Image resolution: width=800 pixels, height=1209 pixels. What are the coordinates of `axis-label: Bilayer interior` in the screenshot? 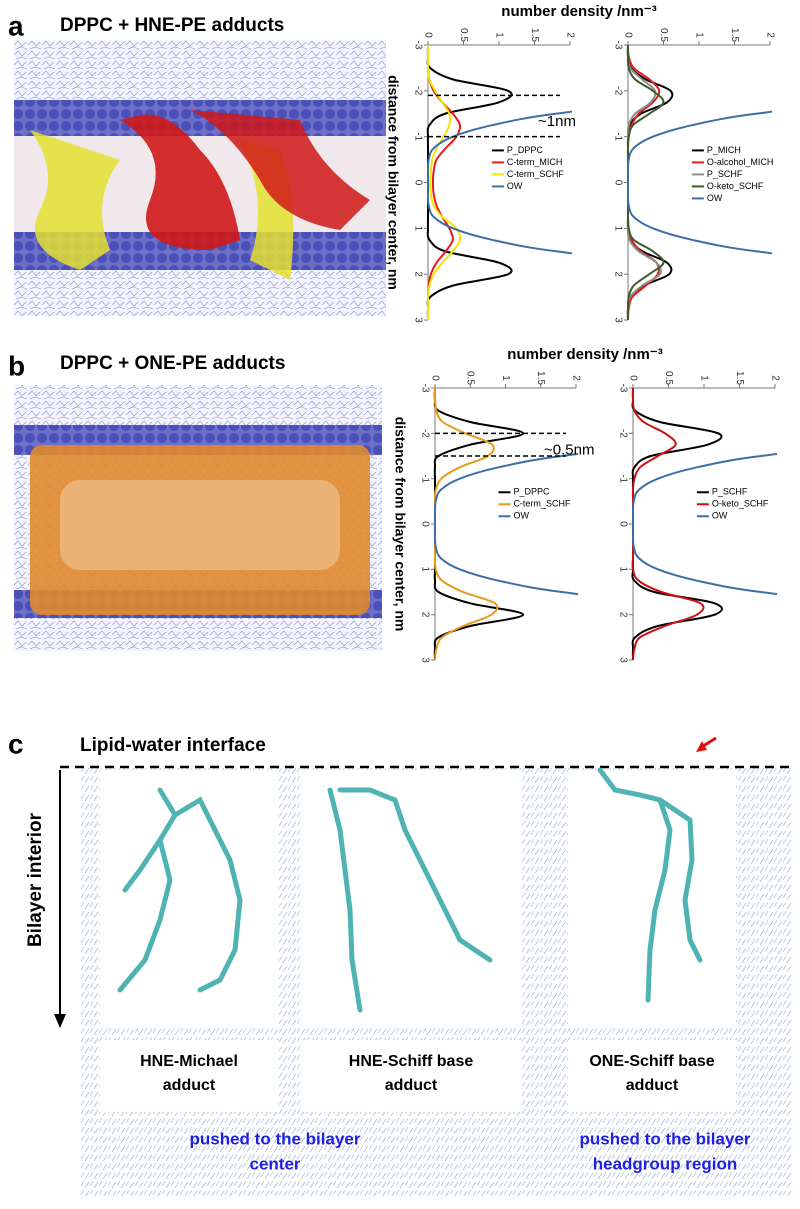 It's located at (35, 879).